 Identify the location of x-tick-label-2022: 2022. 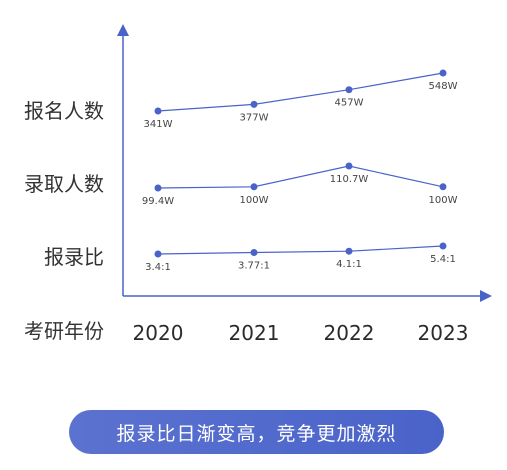
(349, 333).